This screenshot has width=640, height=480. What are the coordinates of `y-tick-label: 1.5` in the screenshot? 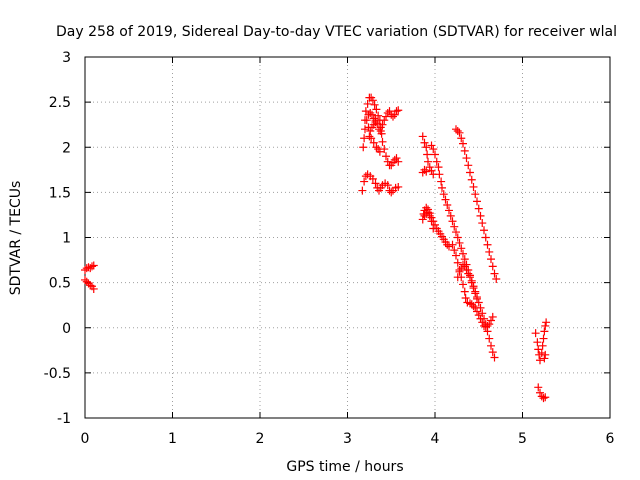 It's located at (60, 193).